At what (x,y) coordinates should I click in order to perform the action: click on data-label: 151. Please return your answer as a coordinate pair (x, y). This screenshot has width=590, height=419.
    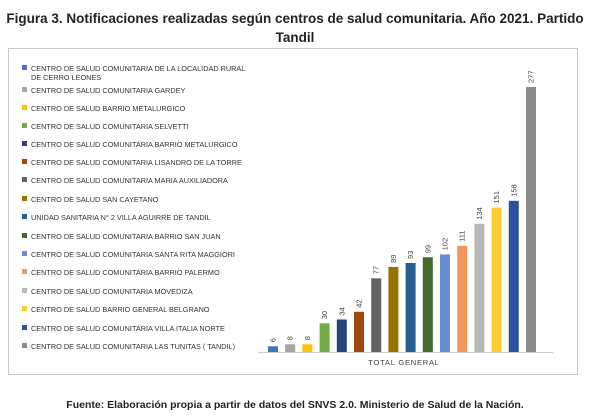
    Looking at the image, I should click on (496, 197).